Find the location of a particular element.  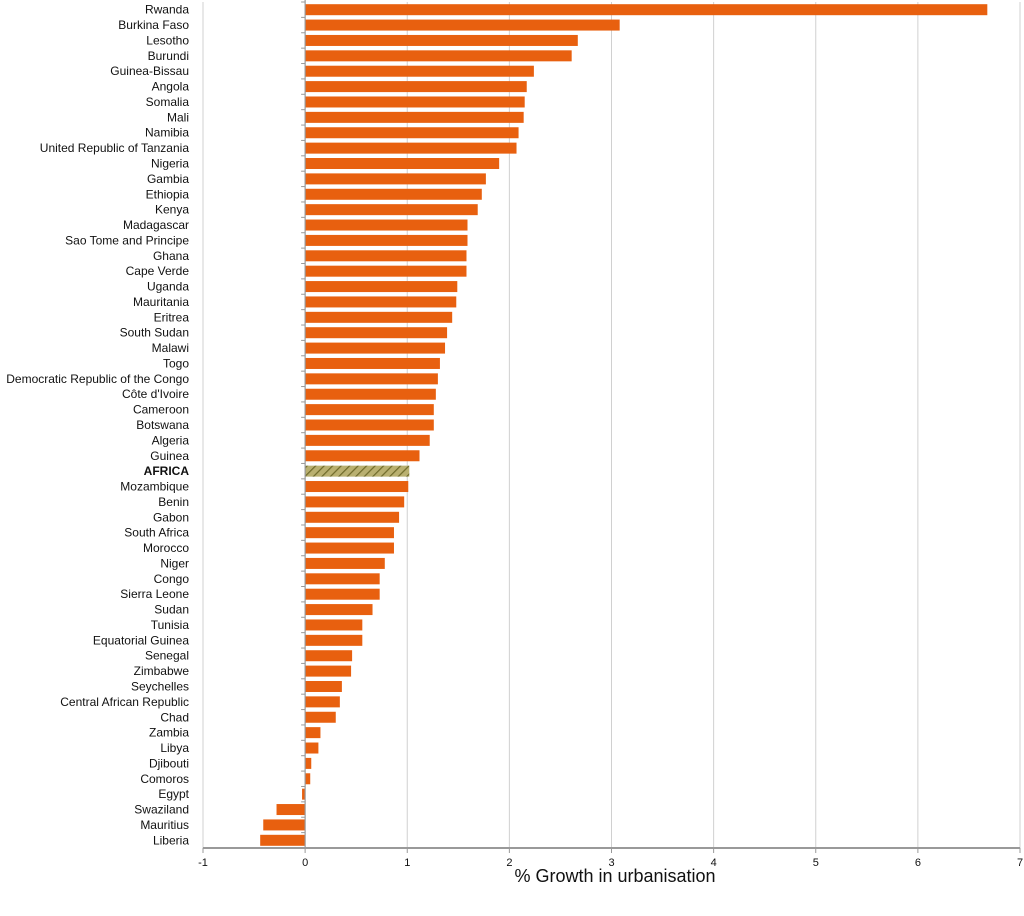

category-label: Lesotho is located at coordinates (167, 40).